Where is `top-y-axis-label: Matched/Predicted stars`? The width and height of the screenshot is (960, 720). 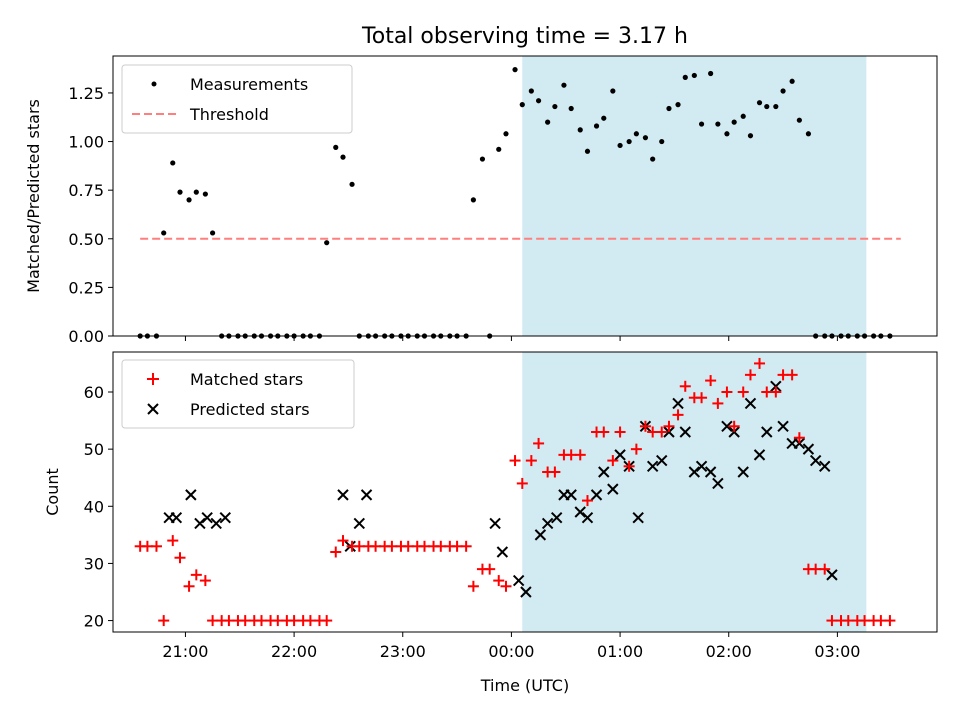
top-y-axis-label: Matched/Predicted stars is located at coordinates (33, 196).